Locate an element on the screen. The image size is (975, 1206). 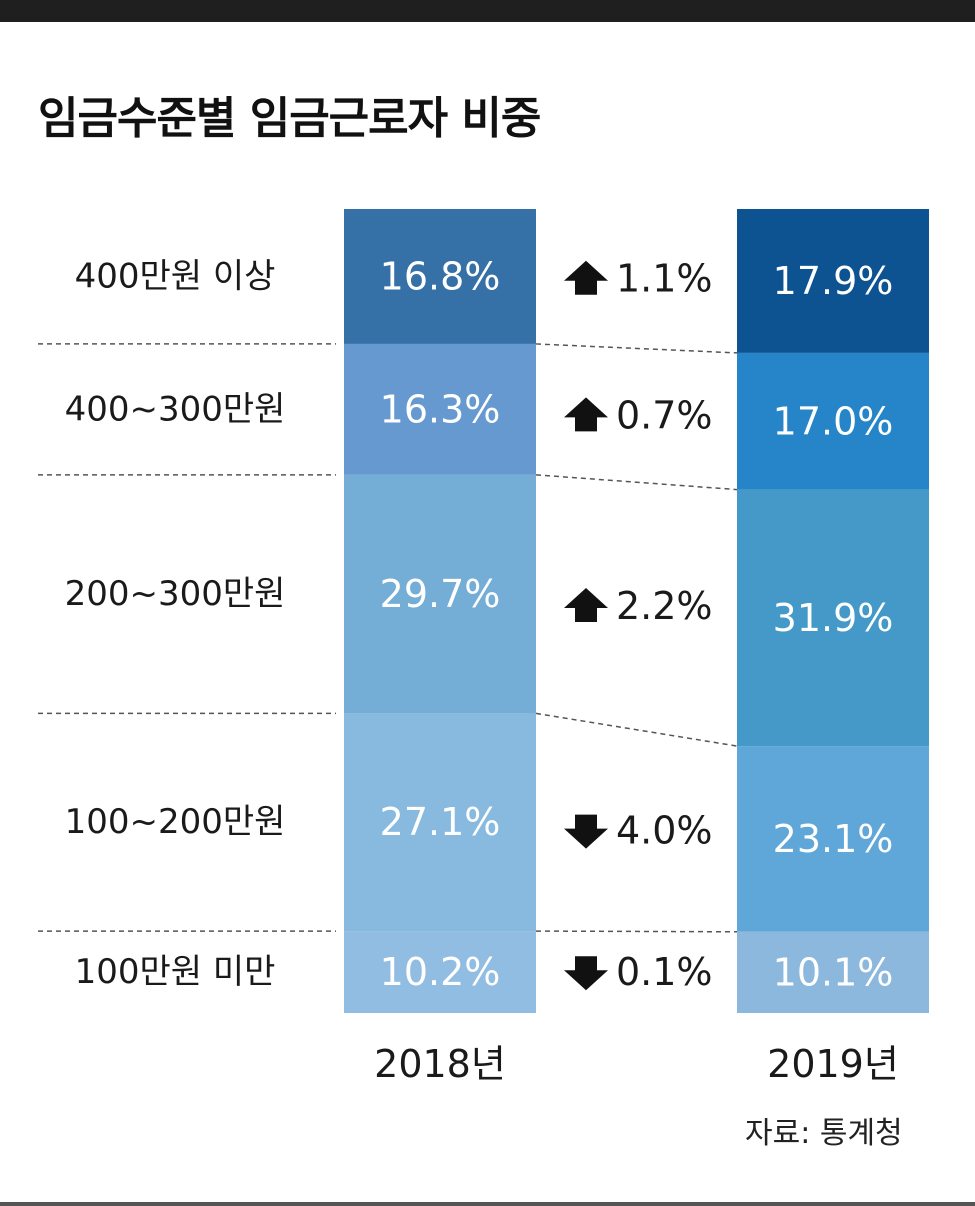
segment-label: 10.2% is located at coordinates (440, 972).